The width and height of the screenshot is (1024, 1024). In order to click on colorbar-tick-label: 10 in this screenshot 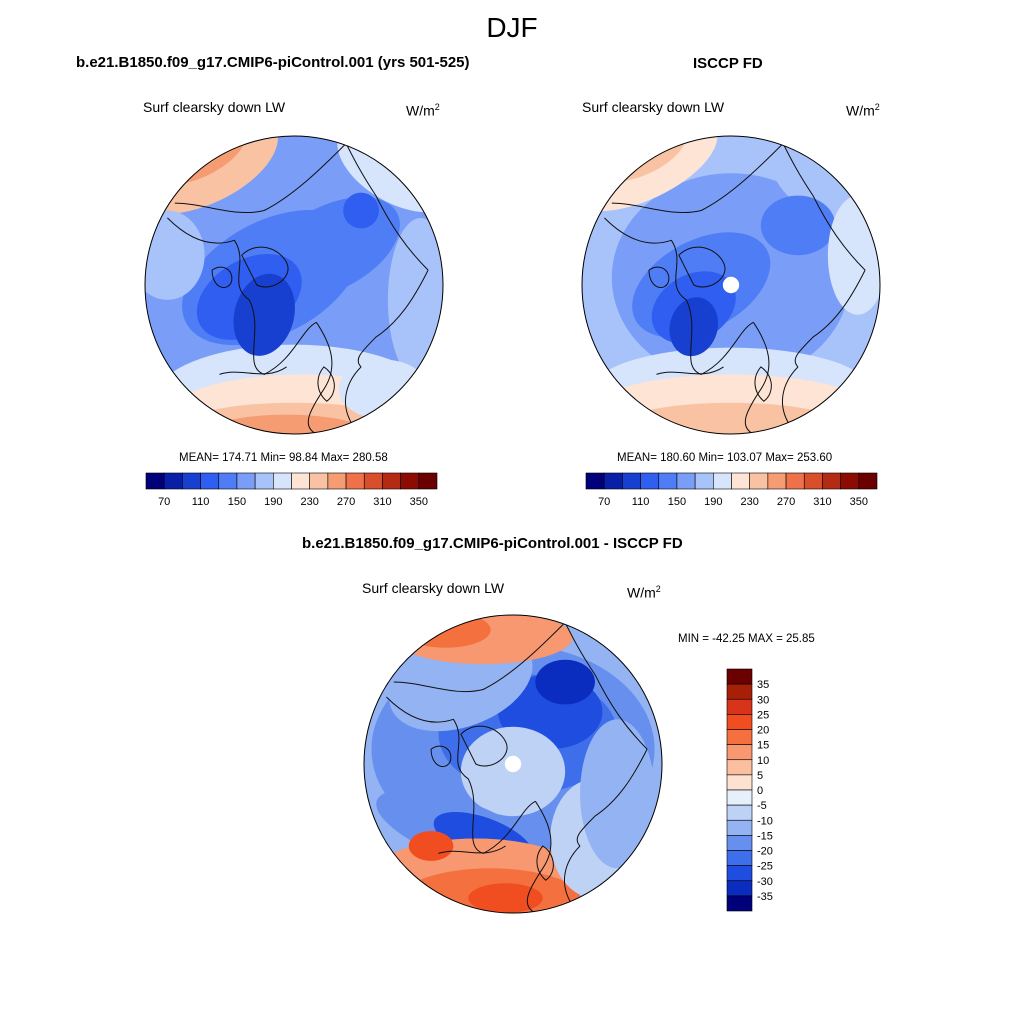, I will do `click(763, 761)`.